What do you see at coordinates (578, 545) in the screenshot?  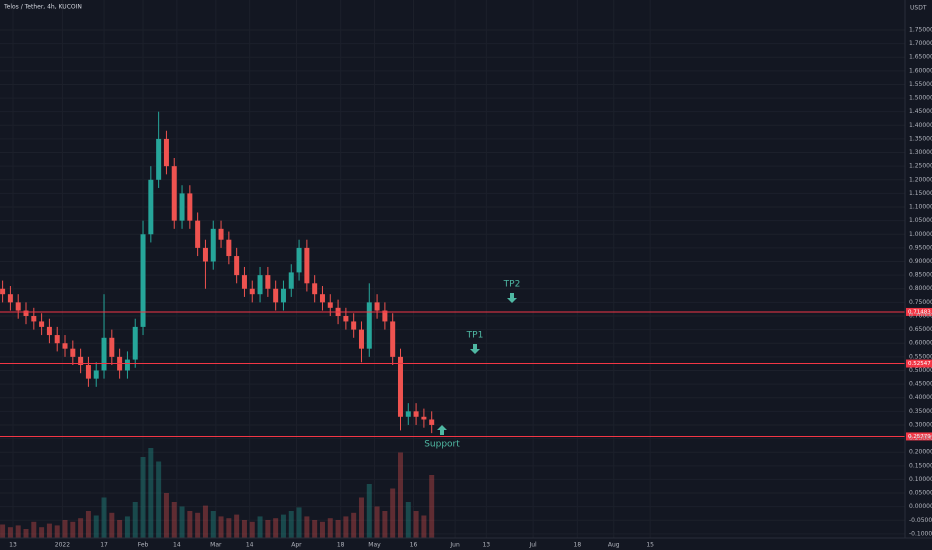 I see `x-tick-label: 18` at bounding box center [578, 545].